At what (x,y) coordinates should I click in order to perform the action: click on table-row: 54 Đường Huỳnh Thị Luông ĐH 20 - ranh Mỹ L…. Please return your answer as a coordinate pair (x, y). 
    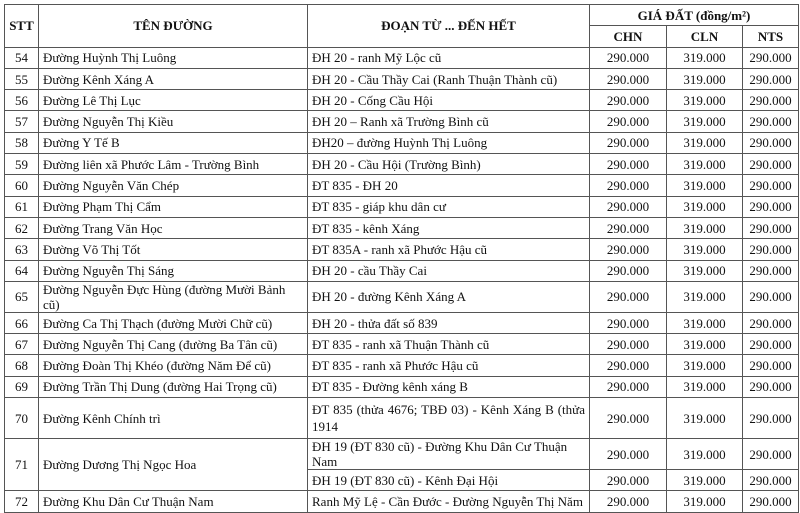
    Looking at the image, I should click on (401, 57).